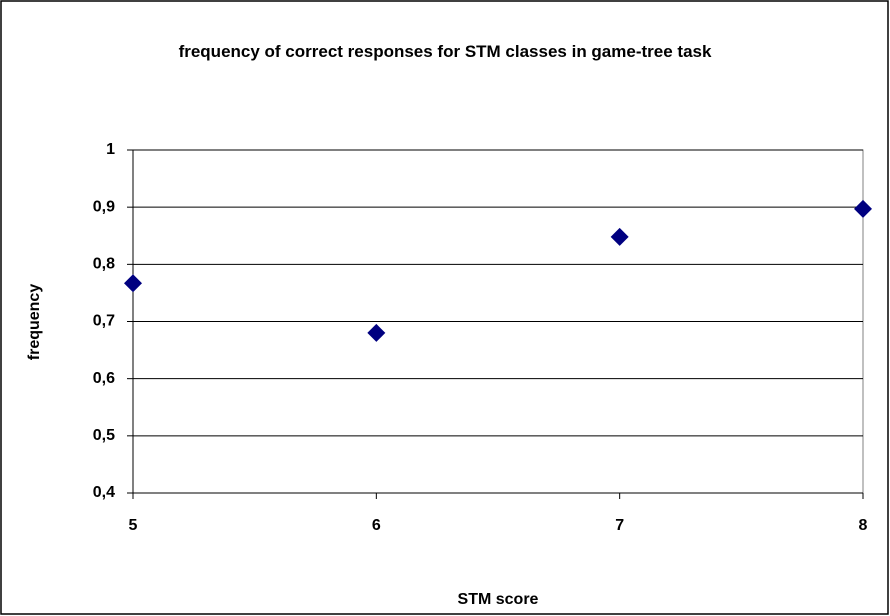 The image size is (890, 616). What do you see at coordinates (34, 322) in the screenshot?
I see `y-axis-label: frequency` at bounding box center [34, 322].